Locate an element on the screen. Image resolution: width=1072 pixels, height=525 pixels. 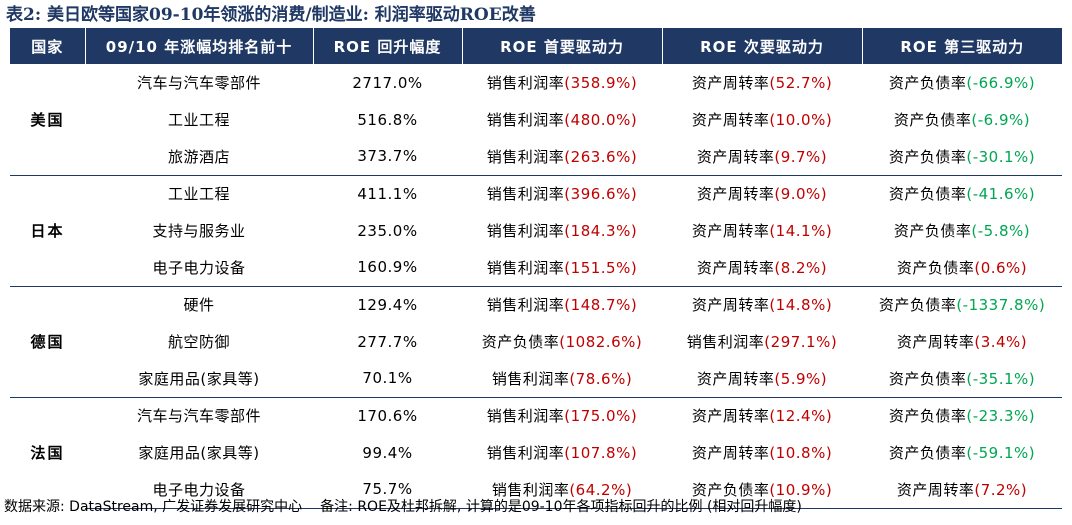
header-driver-3: ROE 第三驱动力 is located at coordinates (961, 46).